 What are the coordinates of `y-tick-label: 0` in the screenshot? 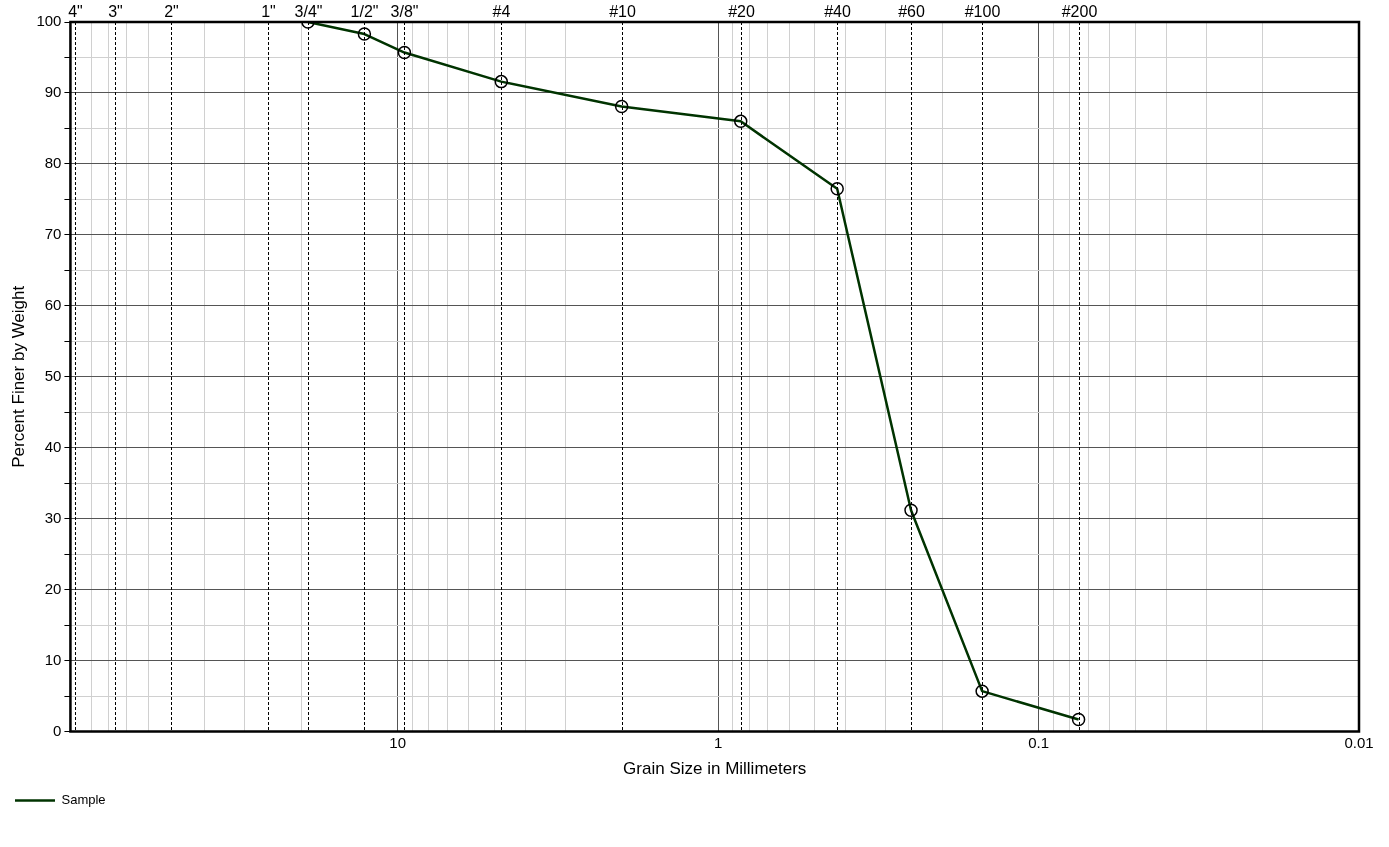 It's located at (57, 730).